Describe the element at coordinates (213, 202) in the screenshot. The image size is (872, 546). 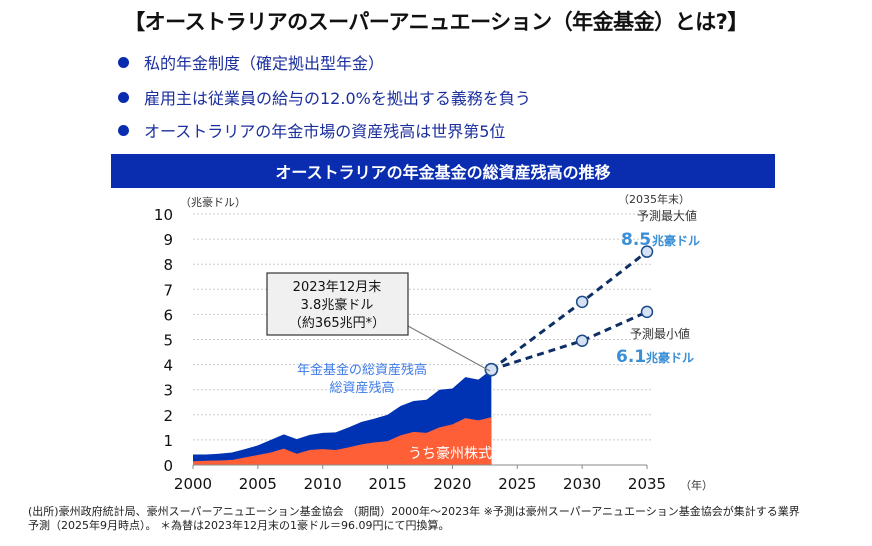
I see `y-axis-label: （兆豪ドル）` at that location.